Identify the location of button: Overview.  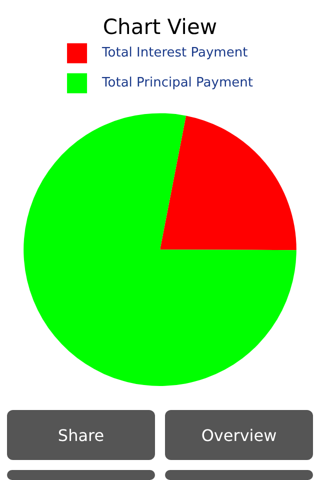
(239, 435).